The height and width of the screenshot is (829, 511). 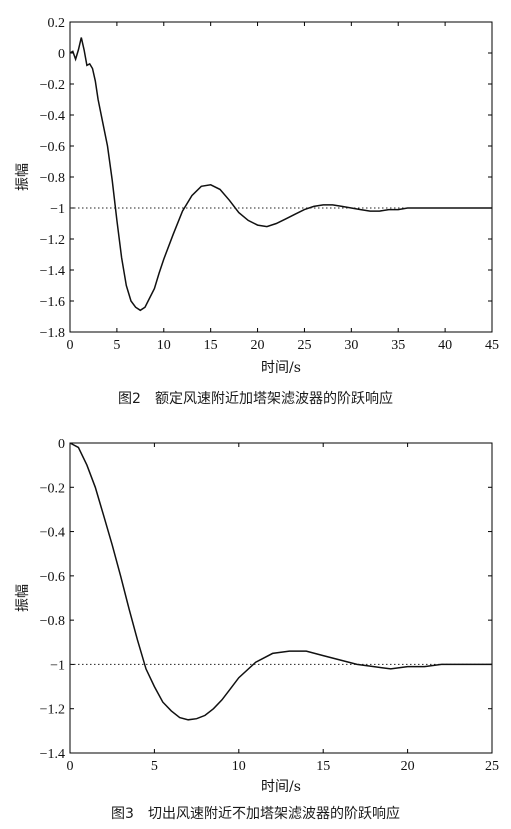 I want to click on x-tick-label: 30, so click(x=351, y=345).